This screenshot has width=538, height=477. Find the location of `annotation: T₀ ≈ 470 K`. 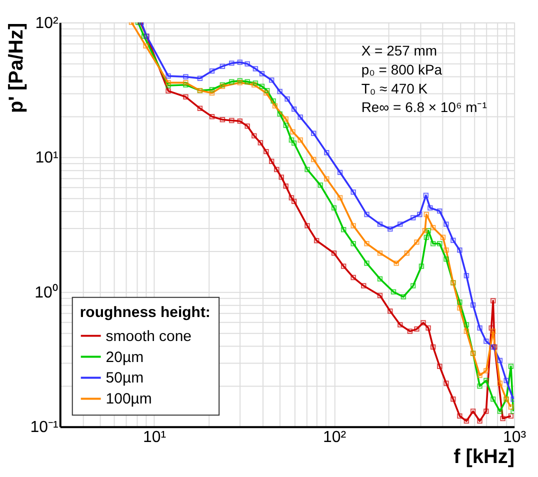

annotation: T₀ ≈ 470 K is located at coordinates (394, 88).